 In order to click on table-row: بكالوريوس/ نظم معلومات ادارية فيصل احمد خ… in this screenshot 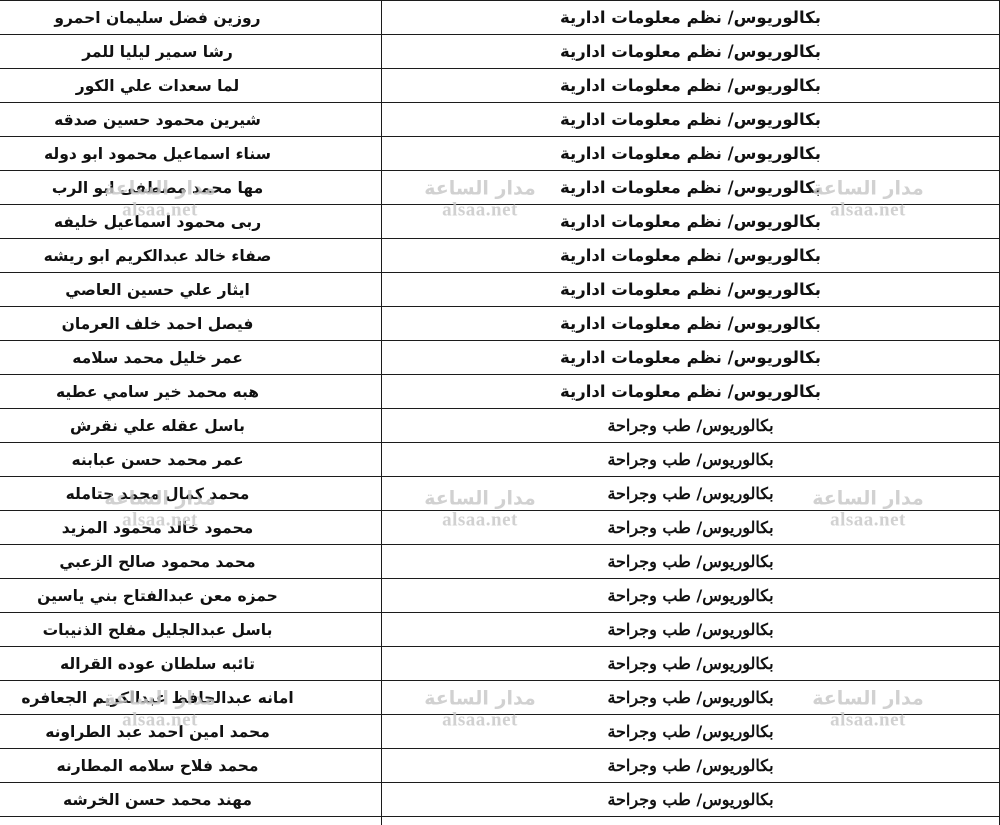, I will do `click(500, 323)`.